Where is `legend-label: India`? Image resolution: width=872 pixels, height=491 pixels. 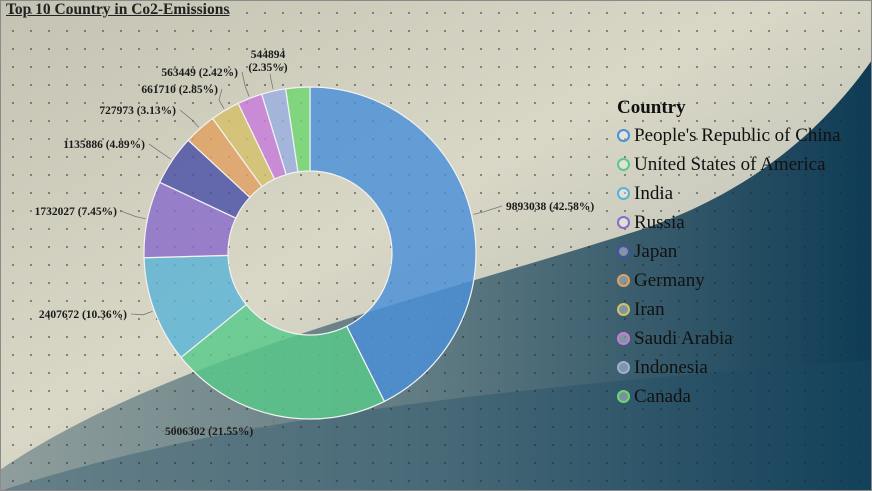 legend-label: India is located at coordinates (654, 193).